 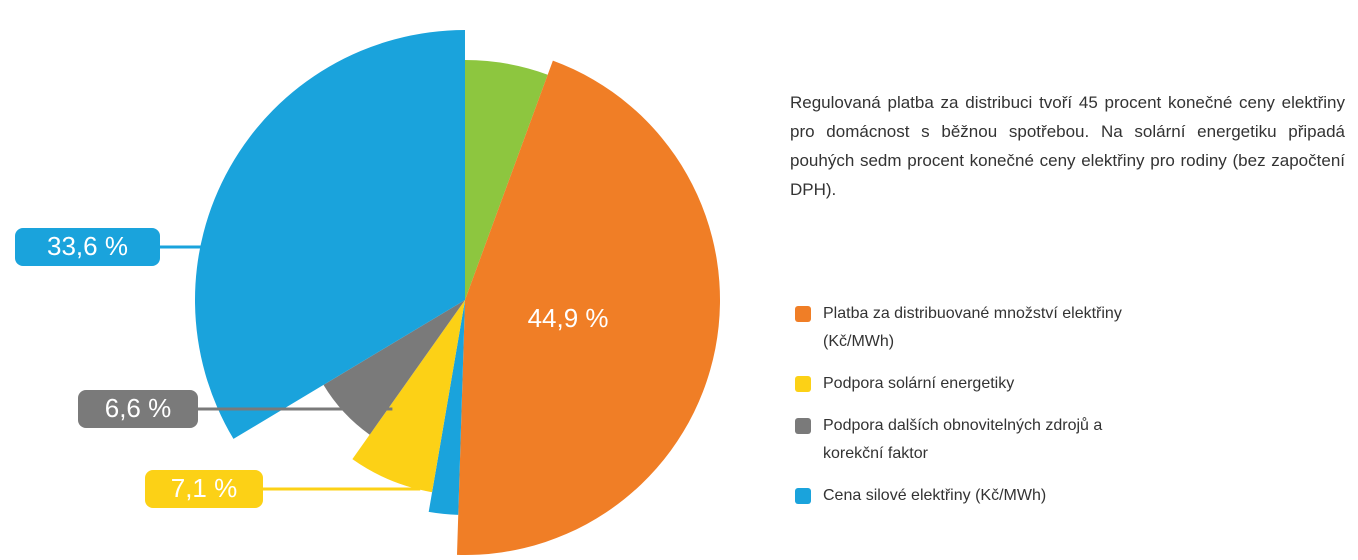 I want to click on value-label: 6,6 %, so click(x=138, y=408).